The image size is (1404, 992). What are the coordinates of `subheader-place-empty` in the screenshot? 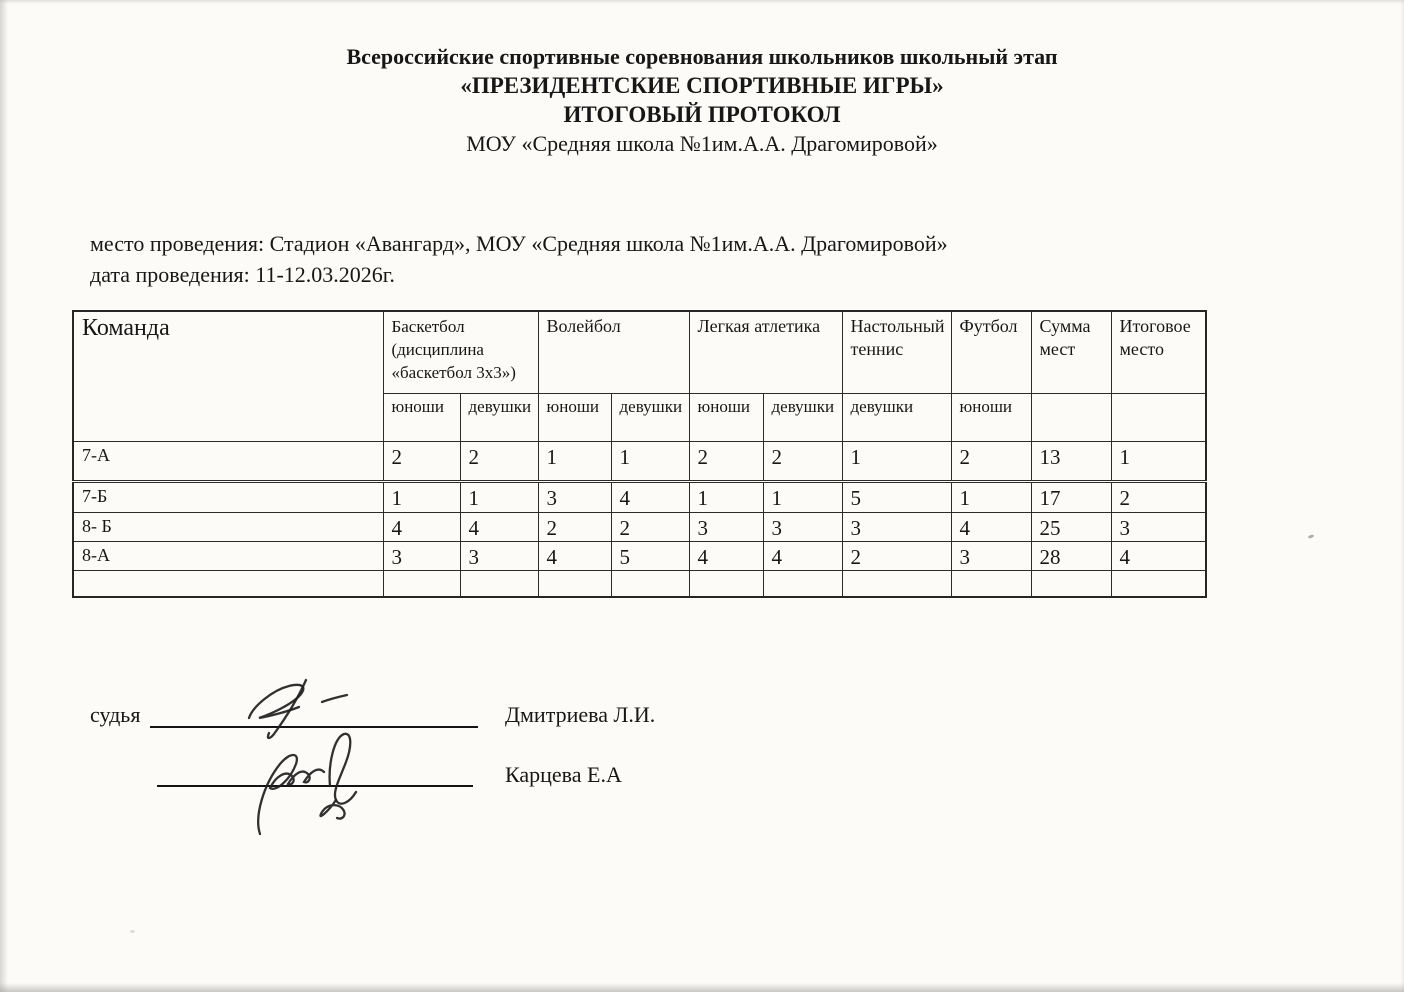 It's located at (1158, 417).